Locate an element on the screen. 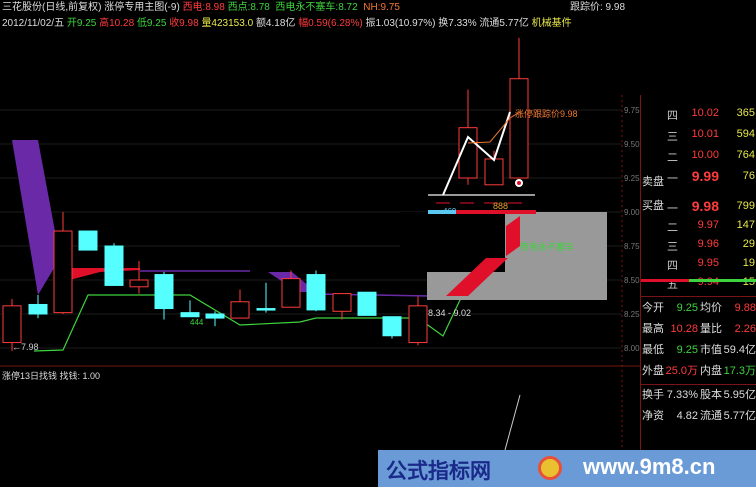 The height and width of the screenshot is (487, 756). stat-value: 7.33% is located at coordinates (682, 395).